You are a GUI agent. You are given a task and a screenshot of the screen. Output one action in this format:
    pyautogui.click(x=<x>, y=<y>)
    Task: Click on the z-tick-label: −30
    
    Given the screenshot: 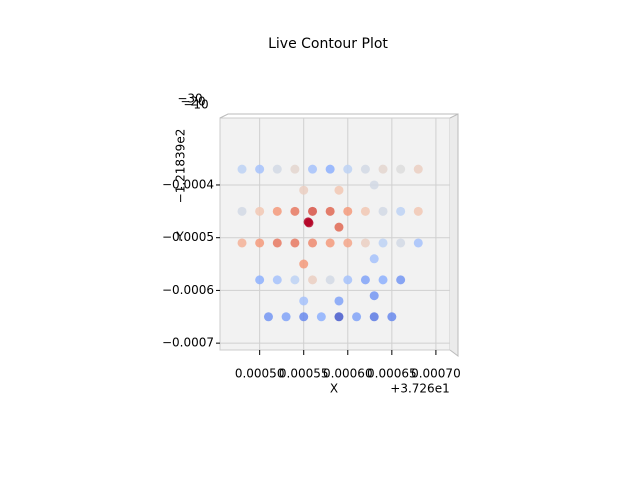 What is the action you would take?
    pyautogui.click(x=189, y=99)
    